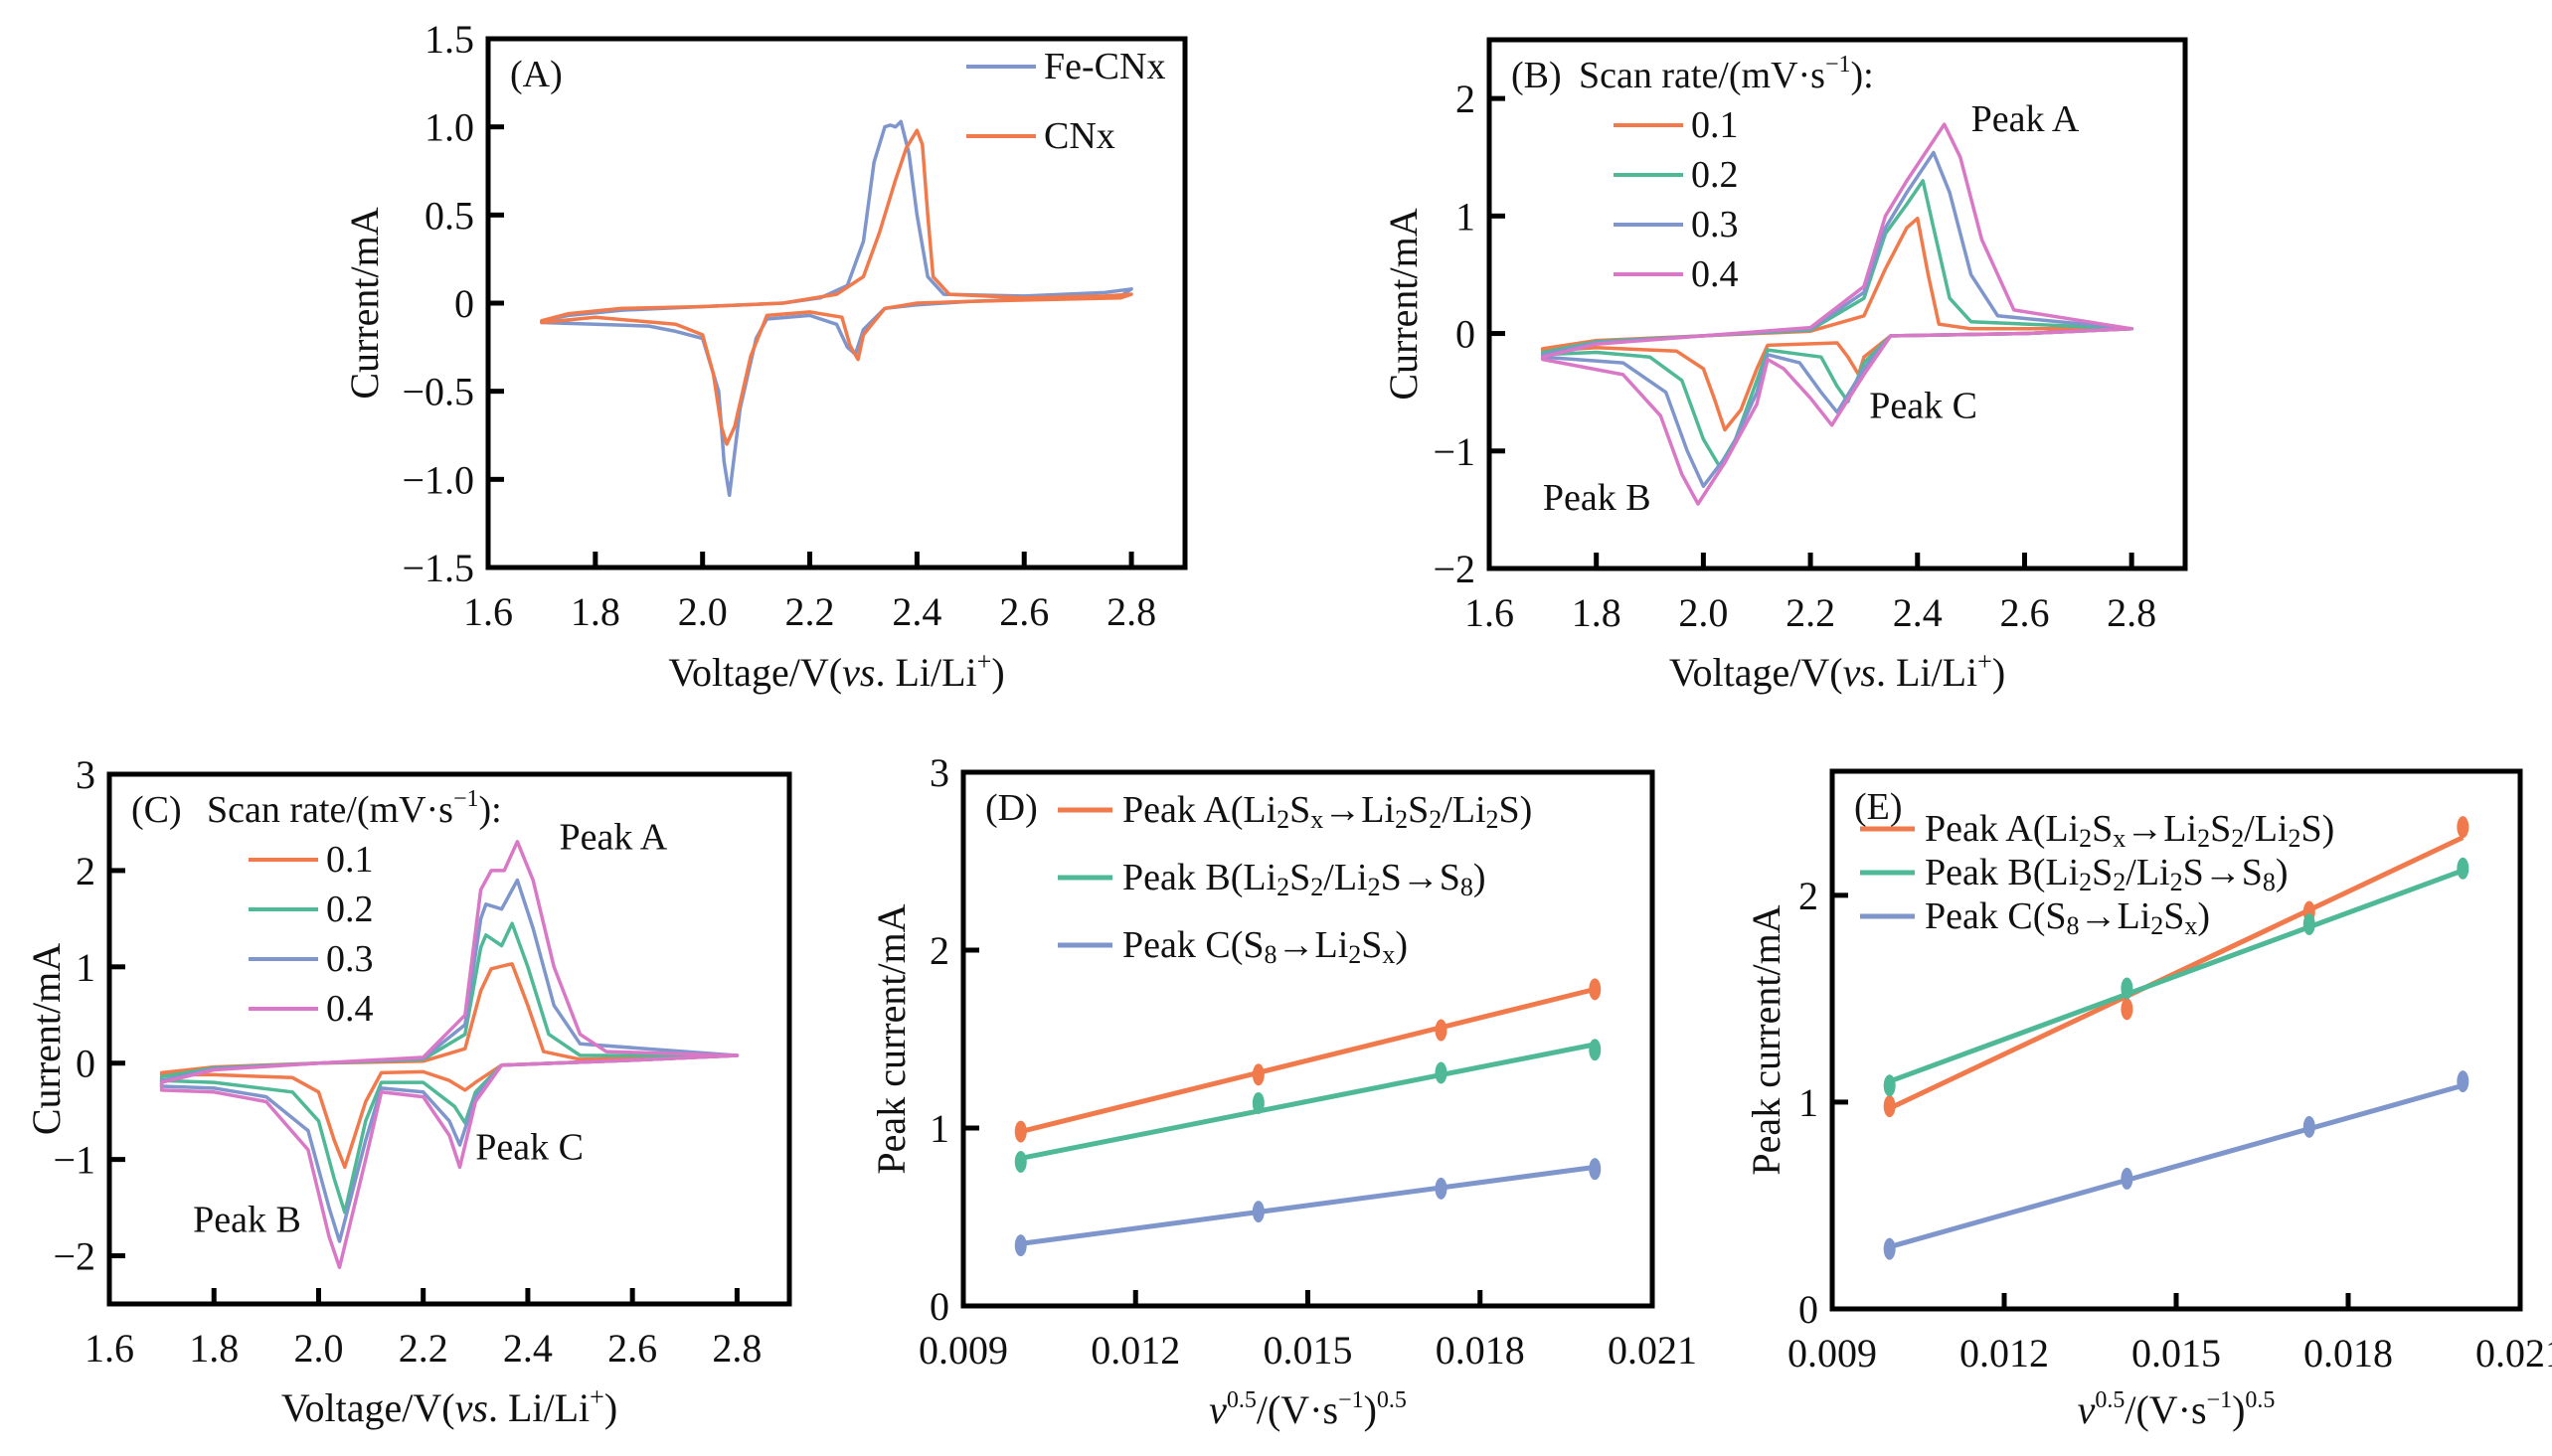  What do you see at coordinates (1012, 808) in the screenshot?
I see `panel-label: (D)` at bounding box center [1012, 808].